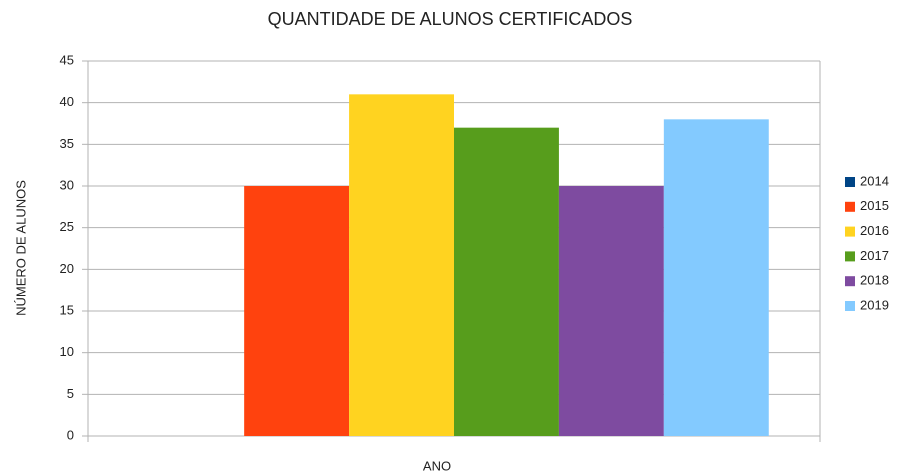  Describe the element at coordinates (874, 230) in the screenshot. I see `legend-label: 2016` at that location.